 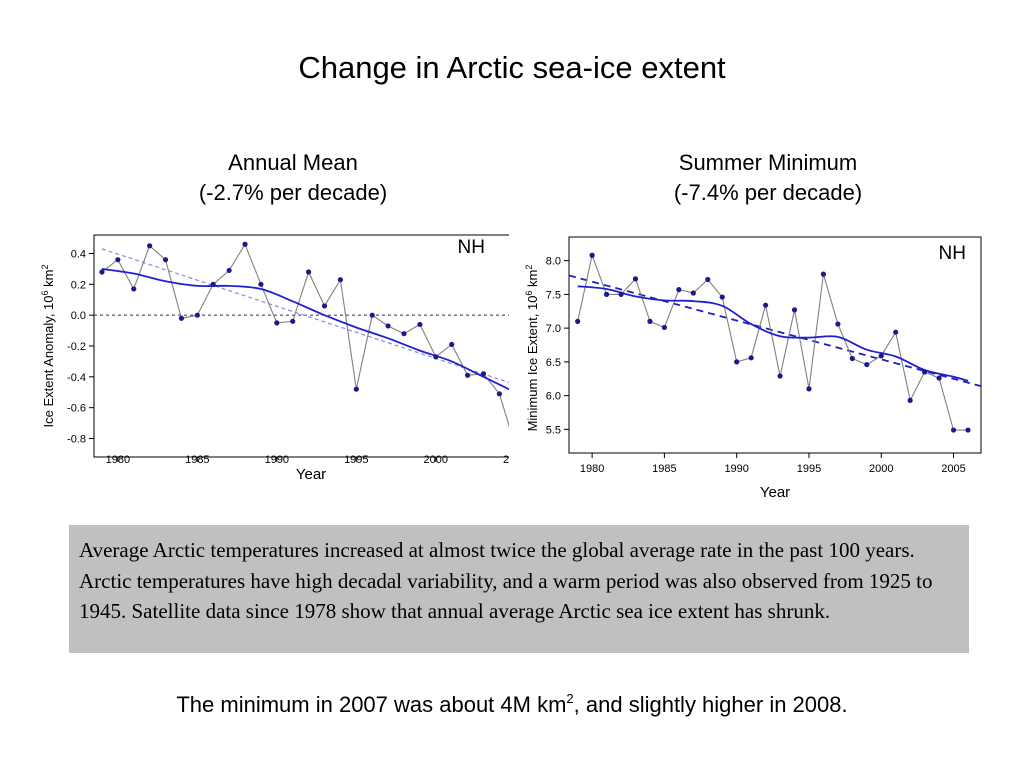 I want to click on annual-mean-heading: Annual Mean (-2.7% per decade), so click(x=293, y=178).